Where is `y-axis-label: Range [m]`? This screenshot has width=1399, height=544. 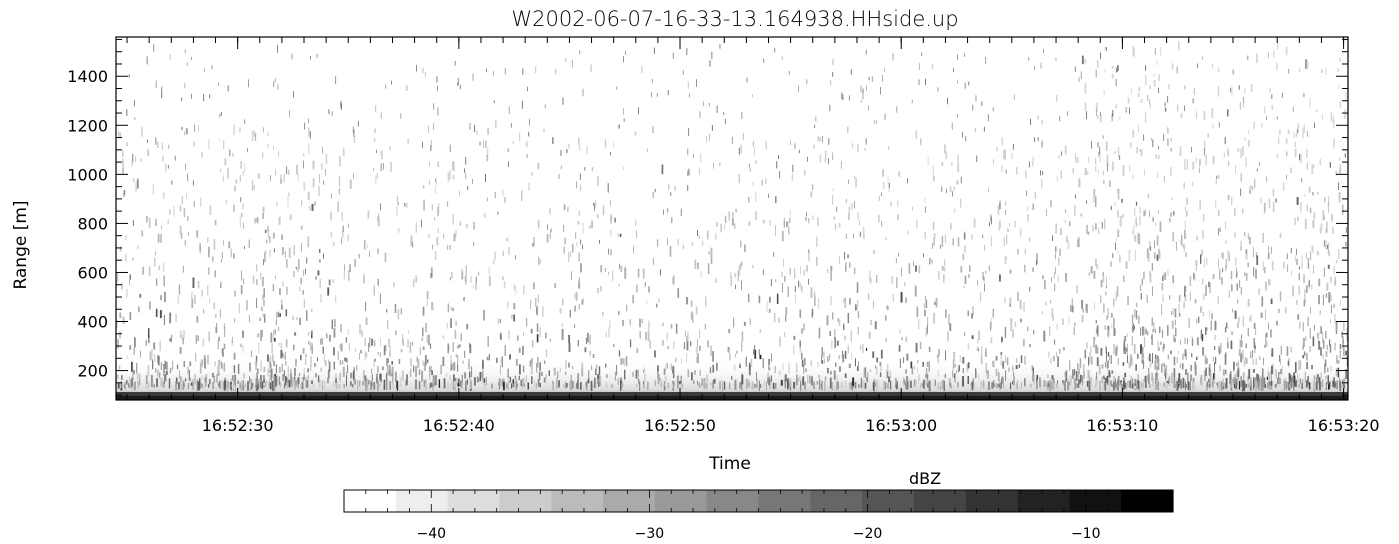 y-axis-label: Range [m] is located at coordinates (21, 244).